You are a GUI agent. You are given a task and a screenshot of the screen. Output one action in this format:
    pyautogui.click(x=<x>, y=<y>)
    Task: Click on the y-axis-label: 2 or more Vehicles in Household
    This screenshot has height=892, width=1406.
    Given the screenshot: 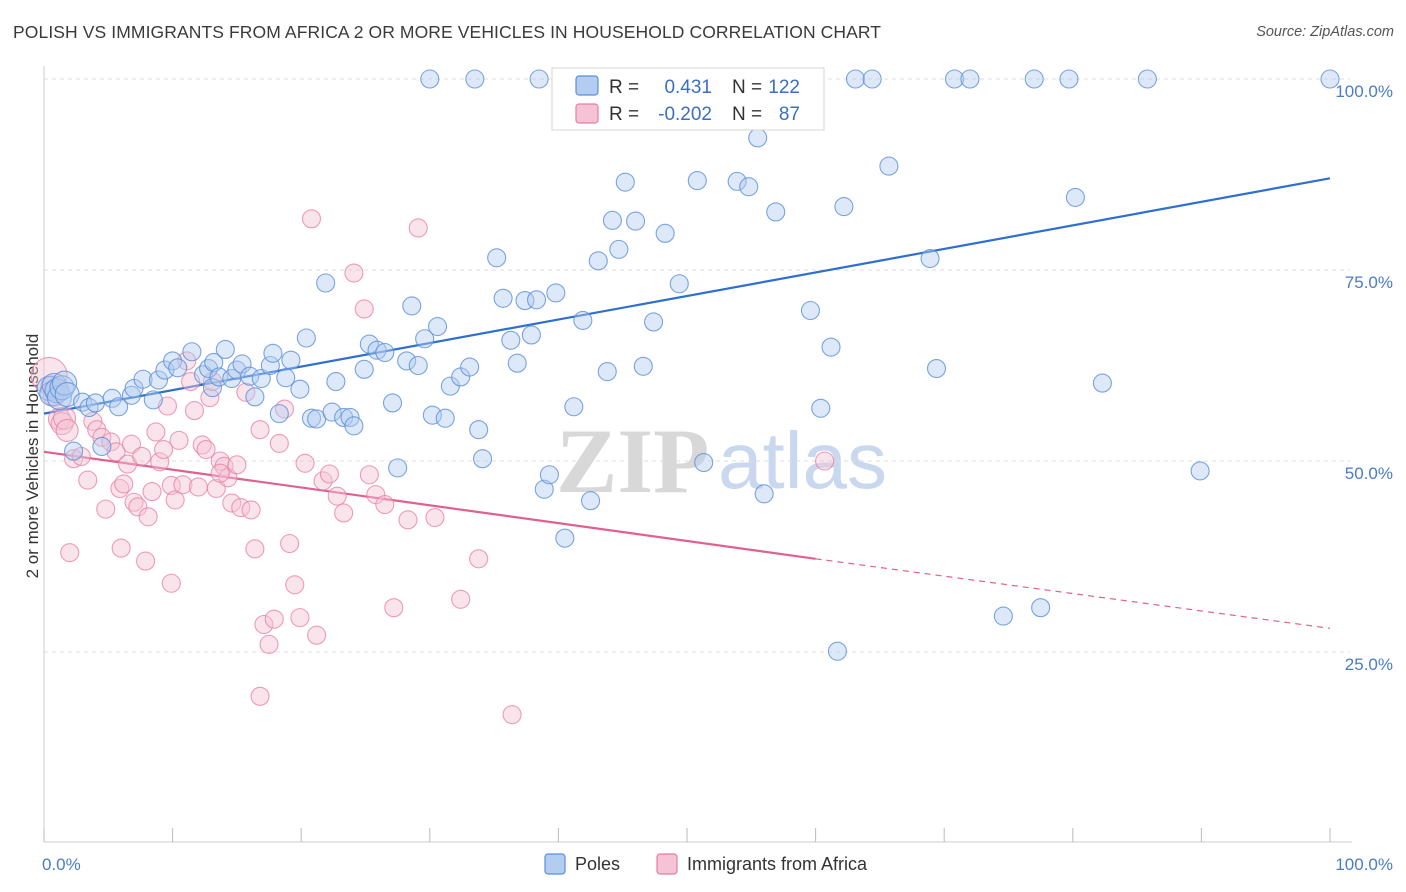 What is the action you would take?
    pyautogui.click(x=32, y=456)
    